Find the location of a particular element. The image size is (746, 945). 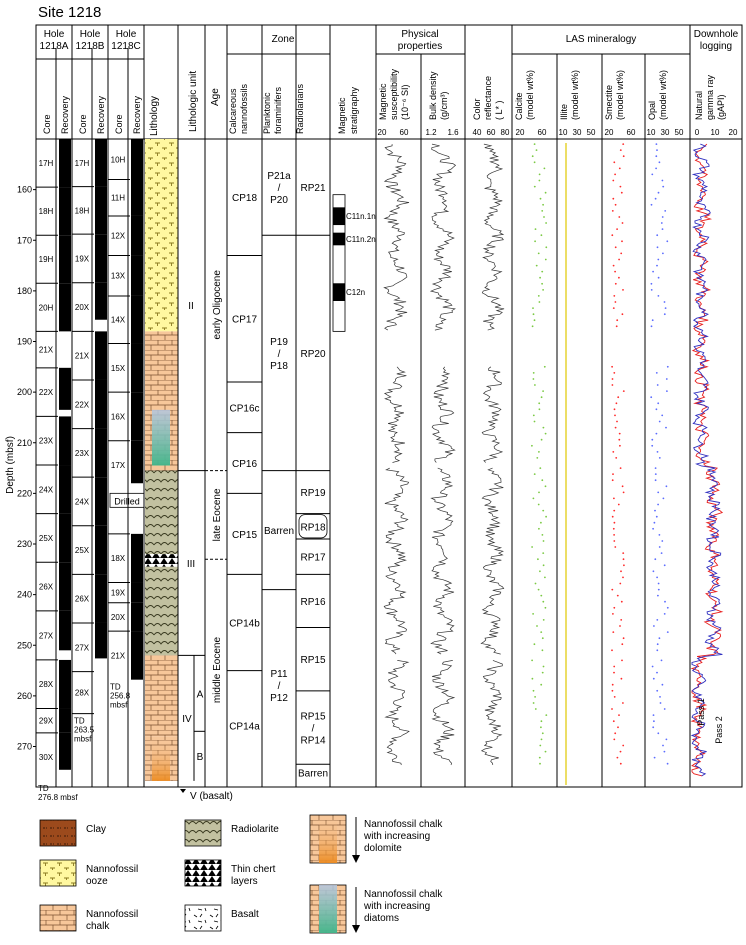

core-label: 27X is located at coordinates (82, 647).